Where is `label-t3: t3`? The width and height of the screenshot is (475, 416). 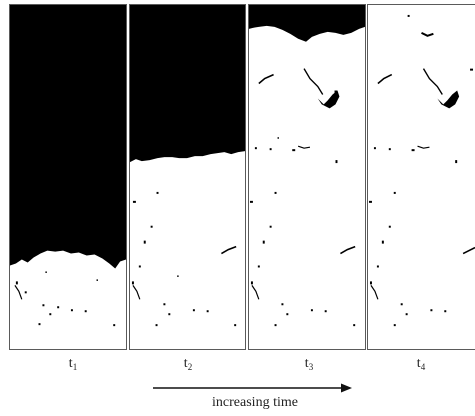
label-t3: t3 is located at coordinates (309, 364).